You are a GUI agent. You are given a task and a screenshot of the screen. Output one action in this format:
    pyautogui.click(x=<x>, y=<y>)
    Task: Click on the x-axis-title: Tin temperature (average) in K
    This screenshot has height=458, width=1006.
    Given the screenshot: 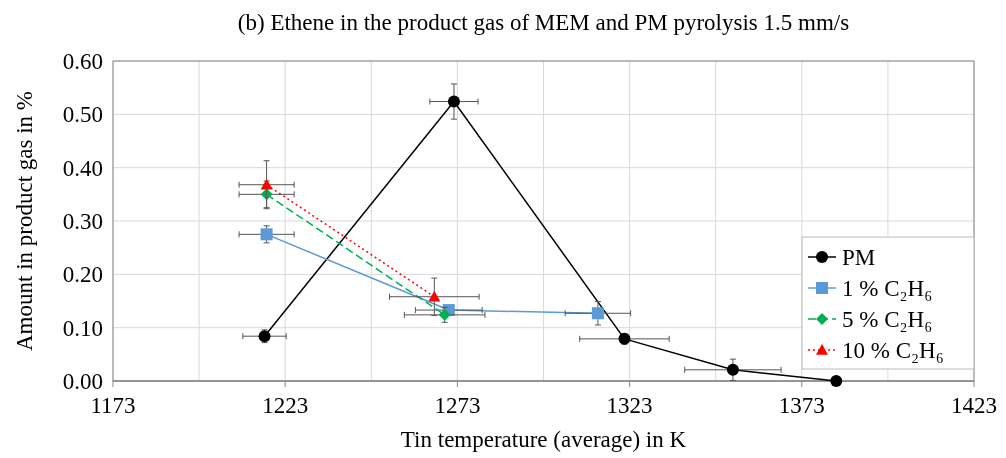 What is the action you would take?
    pyautogui.click(x=543, y=439)
    